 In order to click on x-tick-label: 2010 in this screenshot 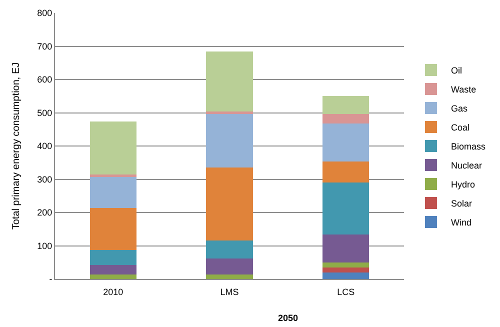, I will do `click(113, 291)`.